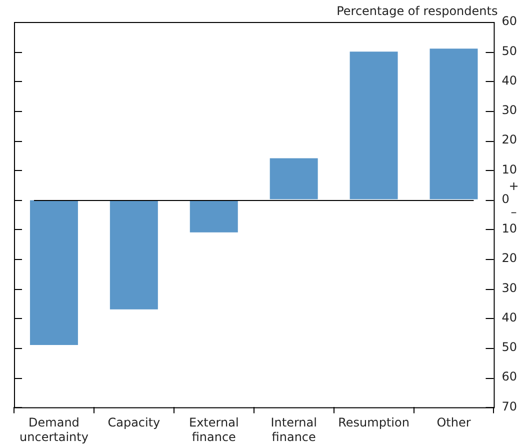 The width and height of the screenshot is (529, 448). What do you see at coordinates (213, 430) in the screenshot?
I see `x-tick-label: External finance` at bounding box center [213, 430].